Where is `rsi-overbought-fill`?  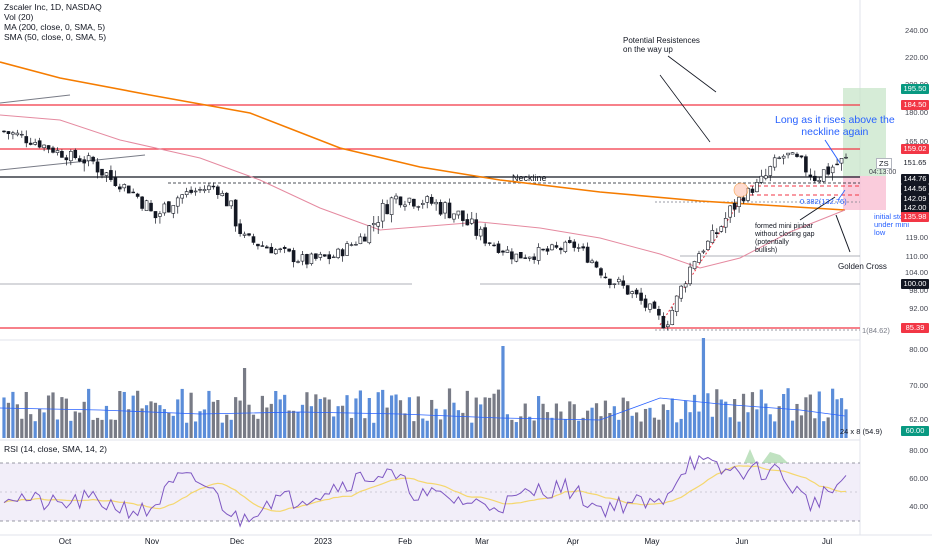
rsi-overbought-fill is located at coordinates (766, 456).